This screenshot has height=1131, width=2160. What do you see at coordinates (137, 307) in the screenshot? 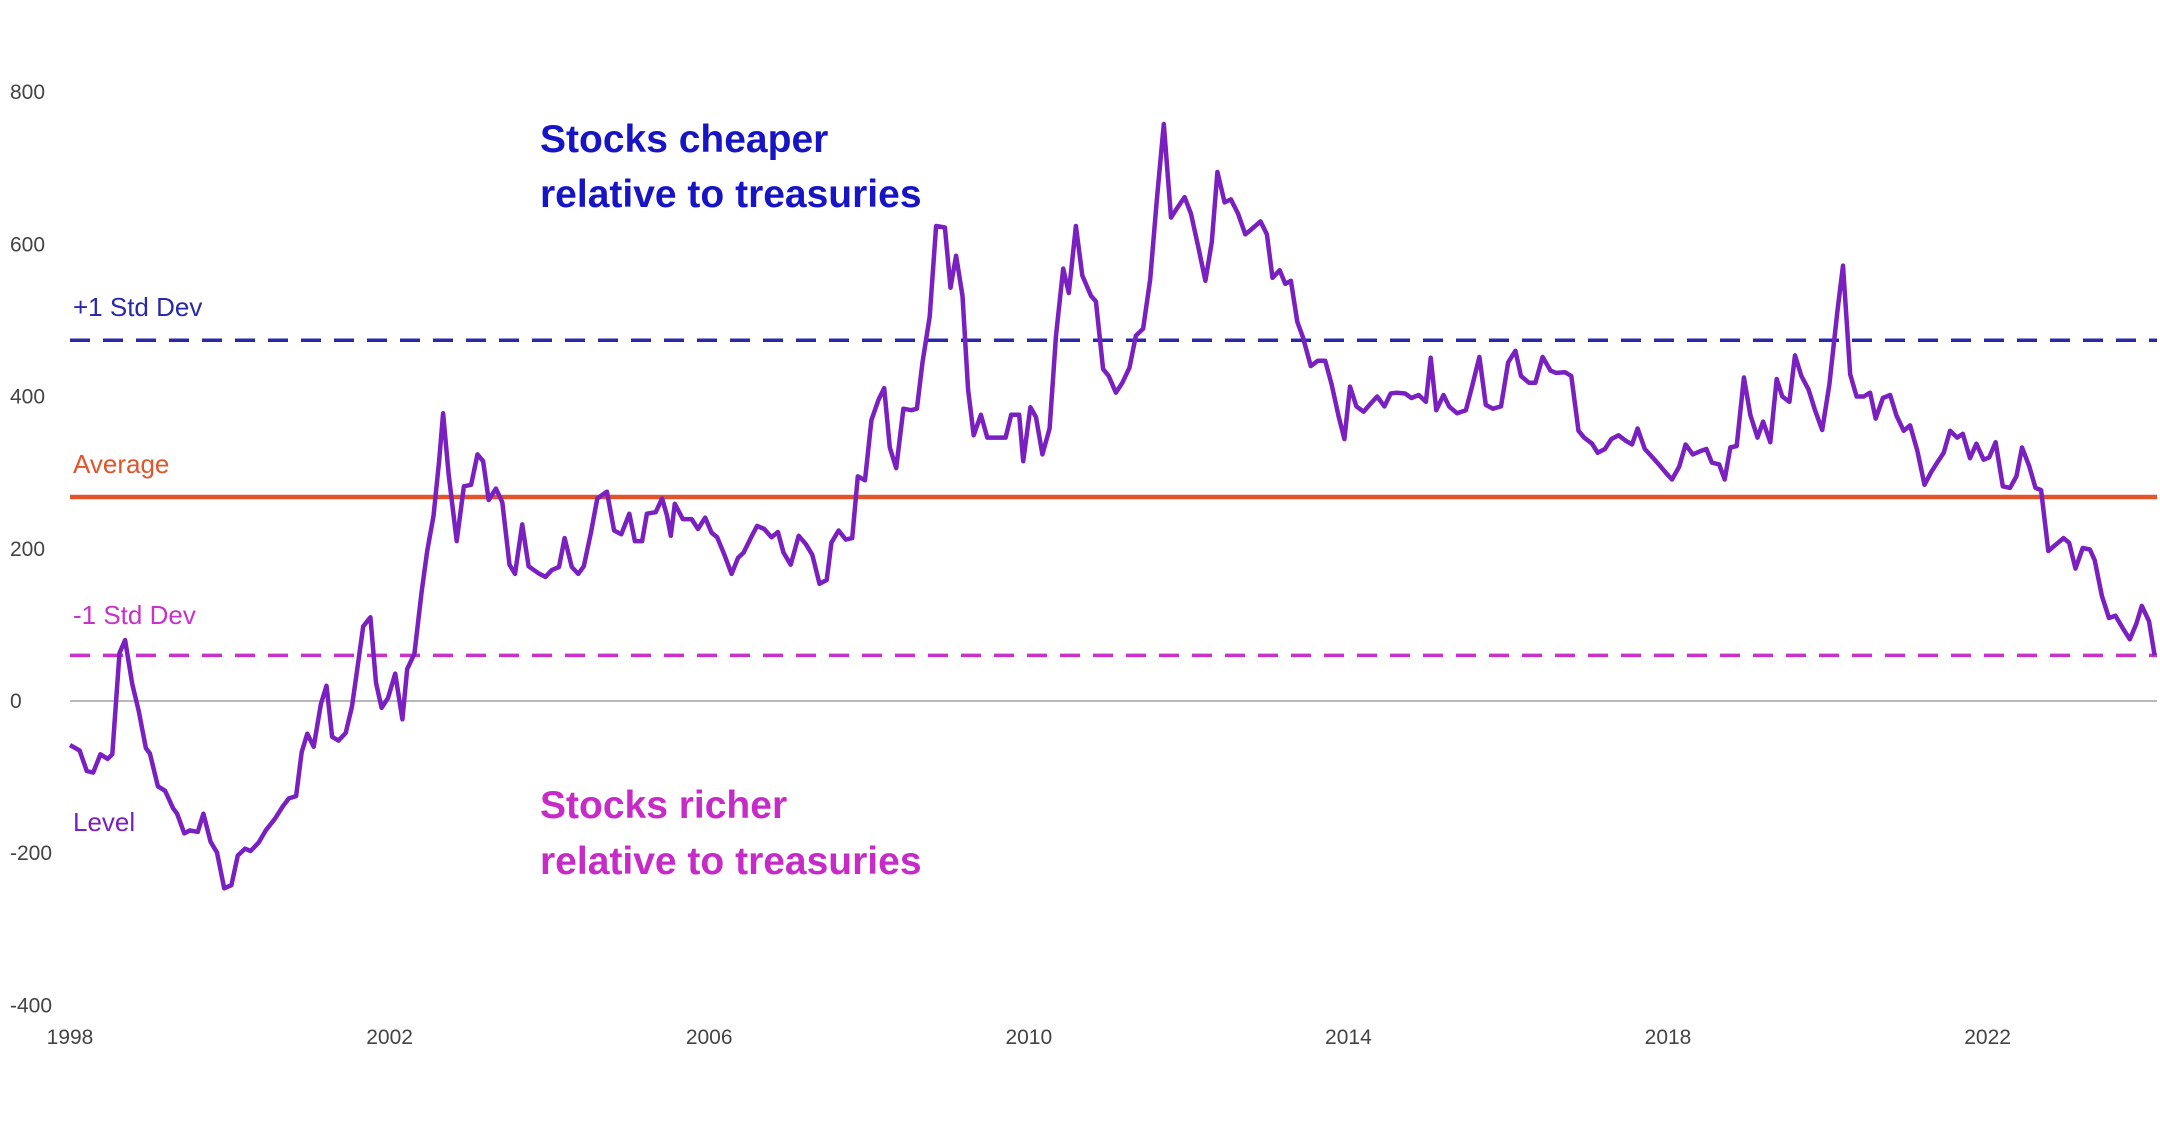
I see `plus-std-dev-label: +1 Std Dev` at bounding box center [137, 307].